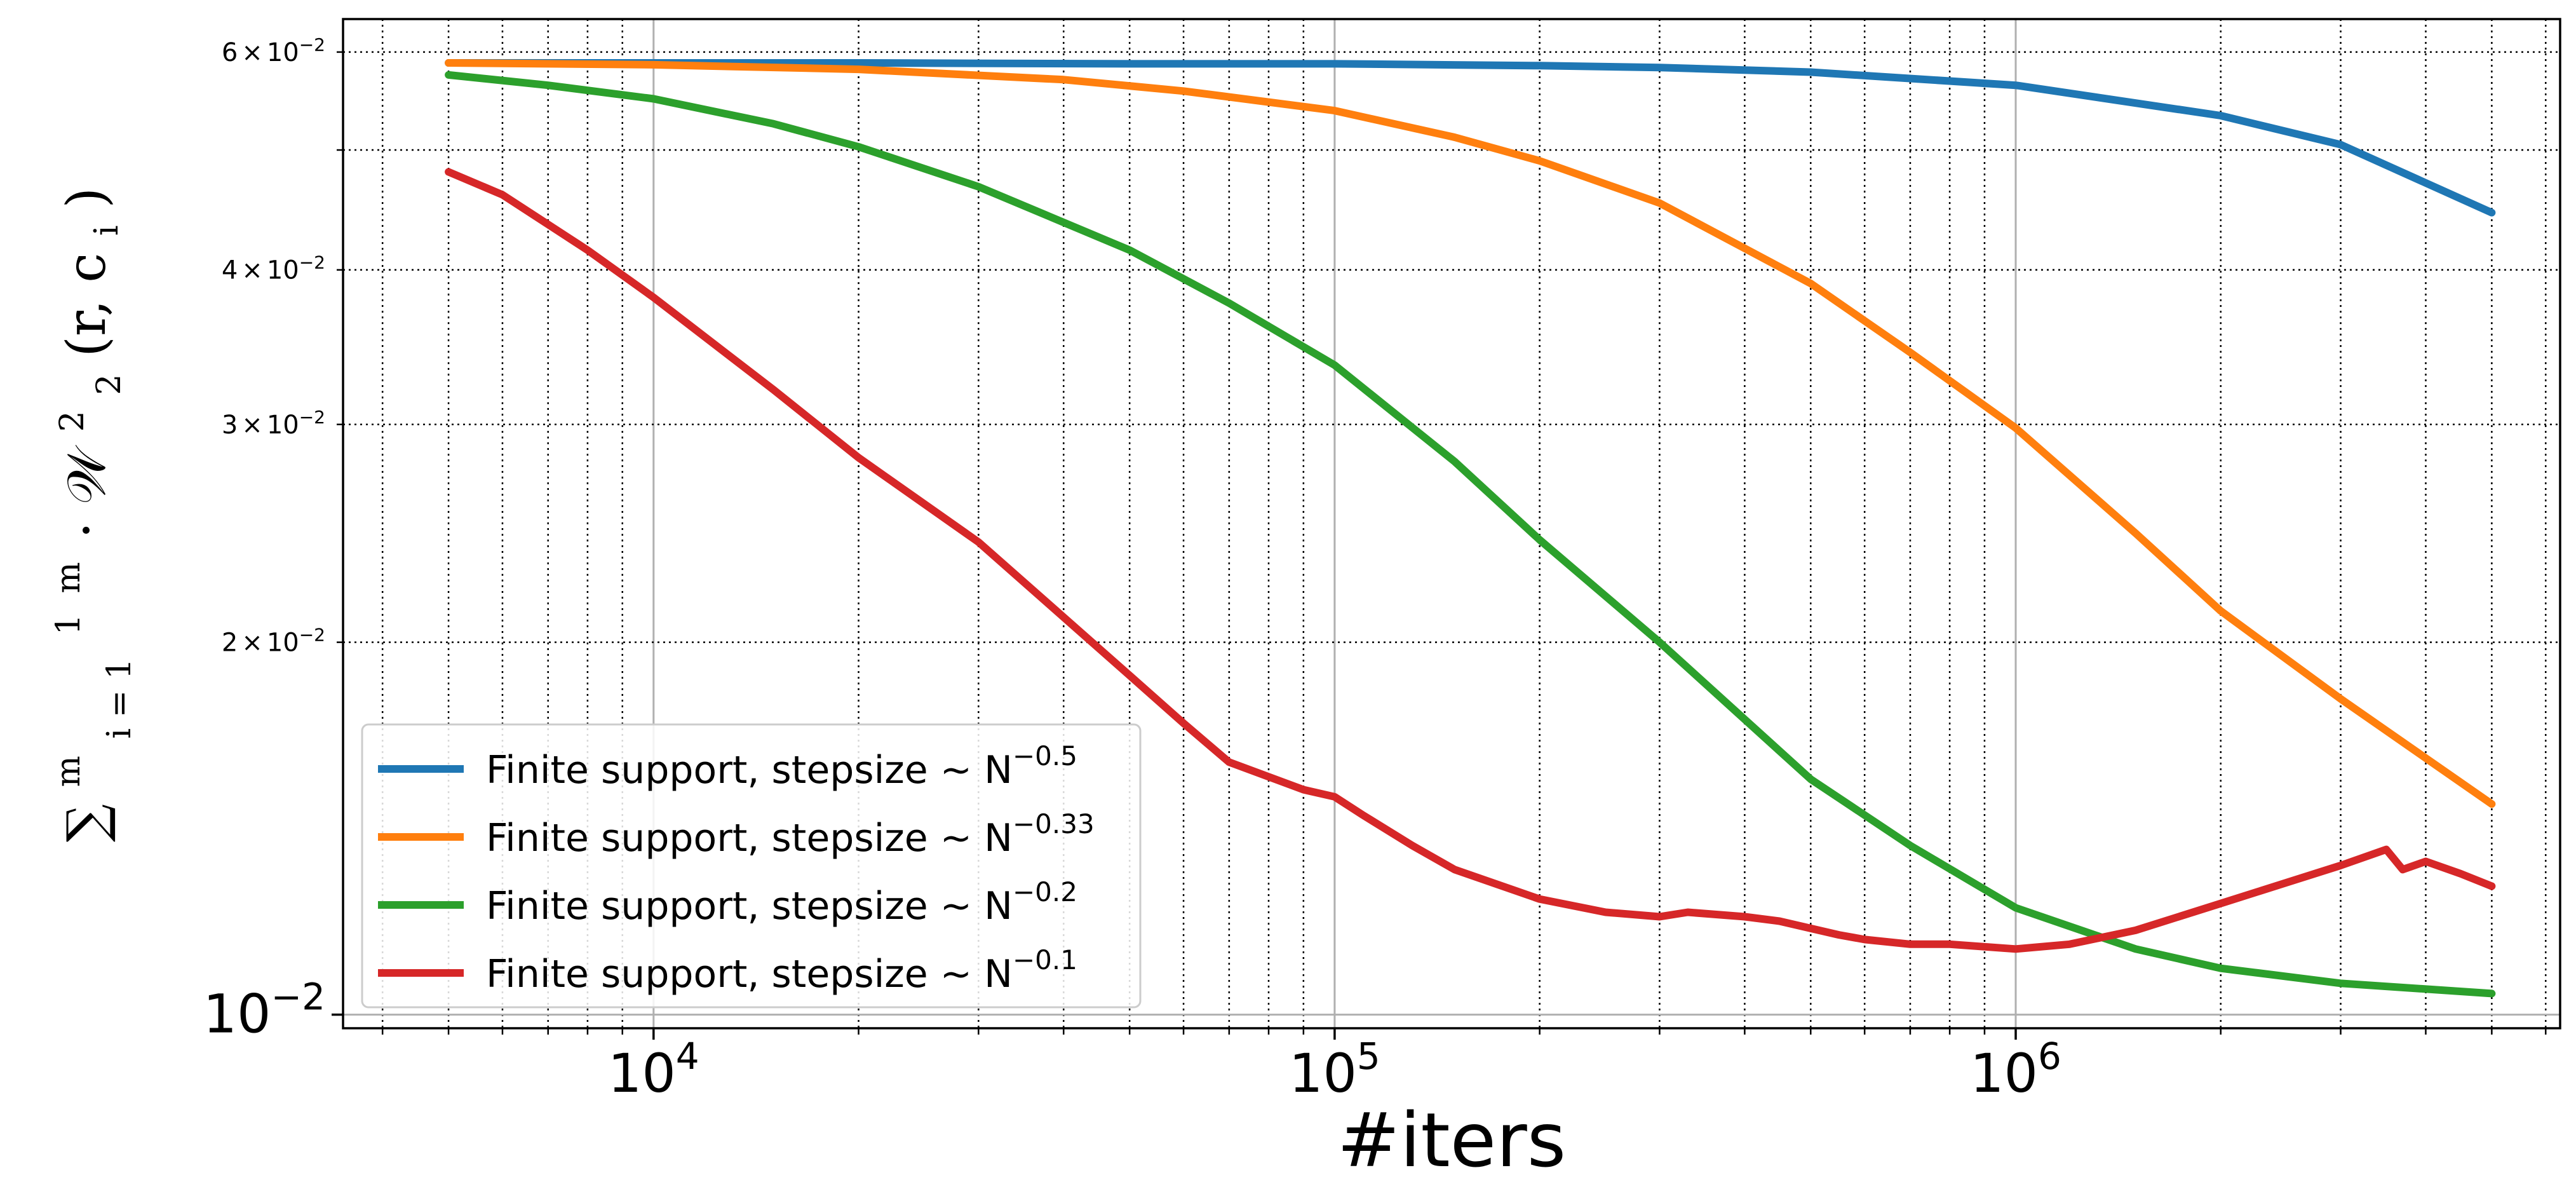  What do you see at coordinates (230, 270) in the screenshot?
I see `y-tick-label-mant: 4` at bounding box center [230, 270].